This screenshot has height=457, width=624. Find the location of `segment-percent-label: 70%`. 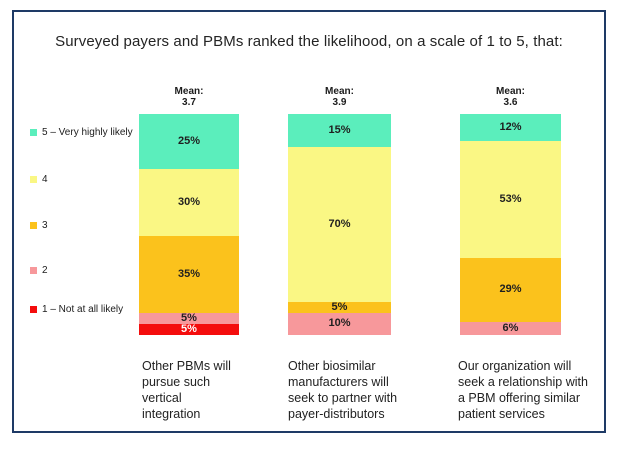

segment-percent-label: 70% is located at coordinates (339, 223).